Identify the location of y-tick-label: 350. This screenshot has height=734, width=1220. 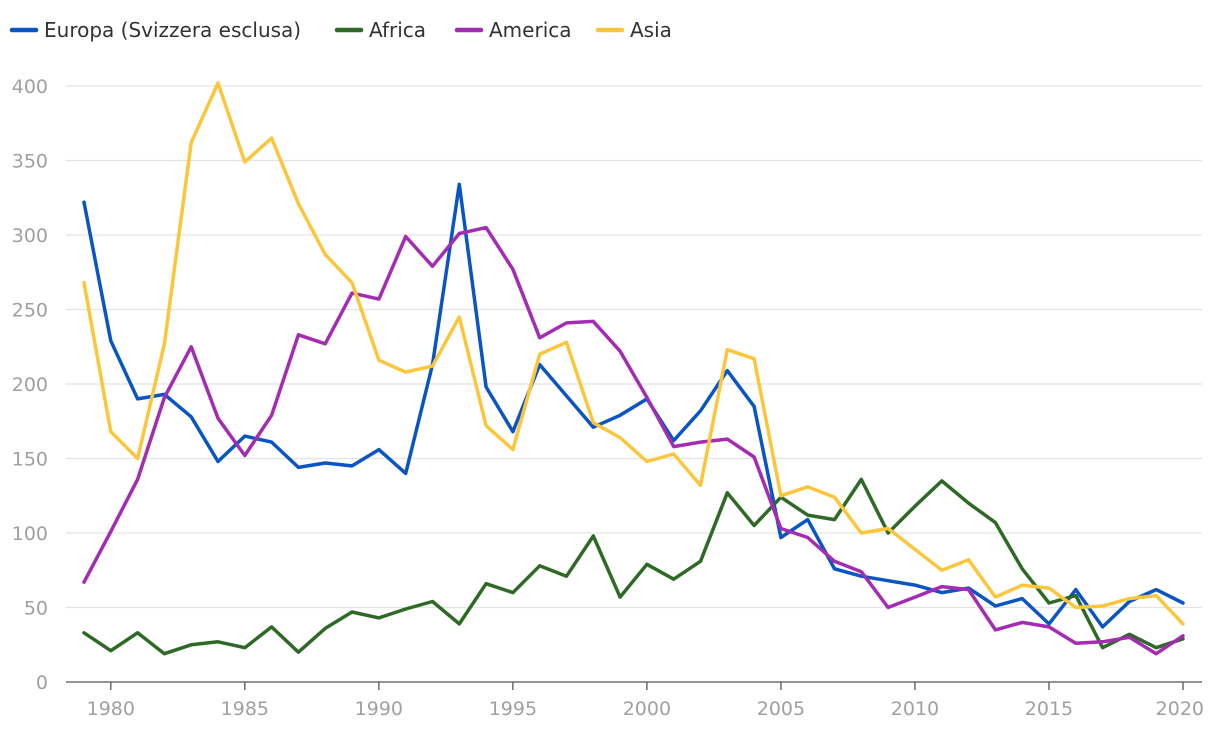
(30, 162).